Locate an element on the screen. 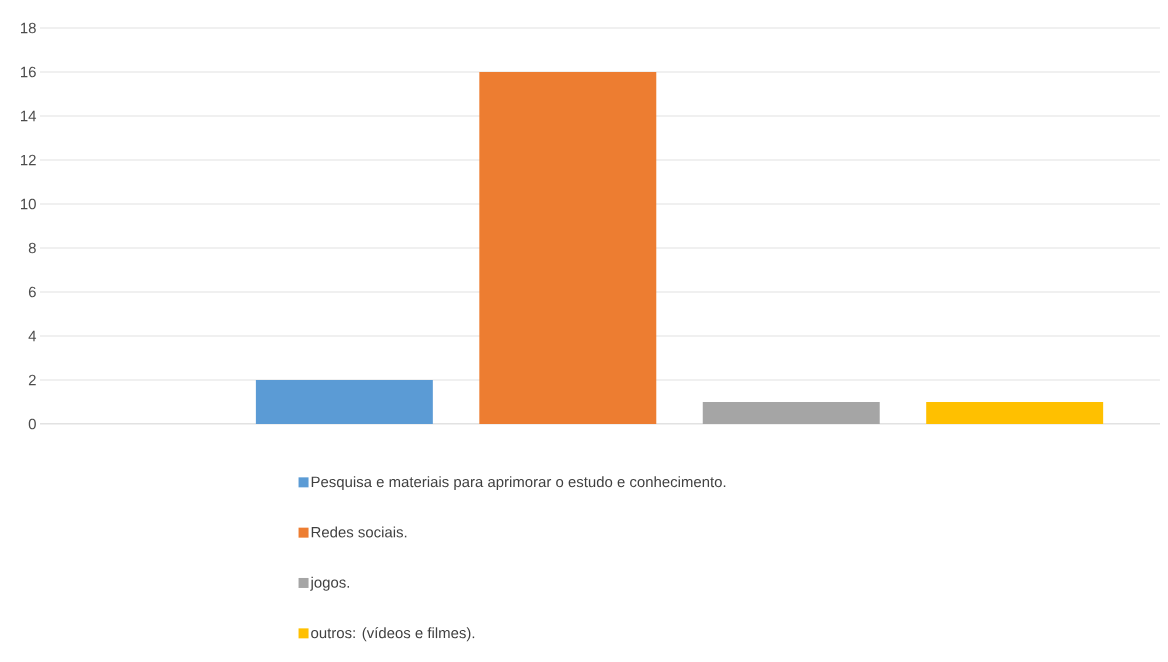 The image size is (1168, 662). y-tick-label: 18 is located at coordinates (28, 28).